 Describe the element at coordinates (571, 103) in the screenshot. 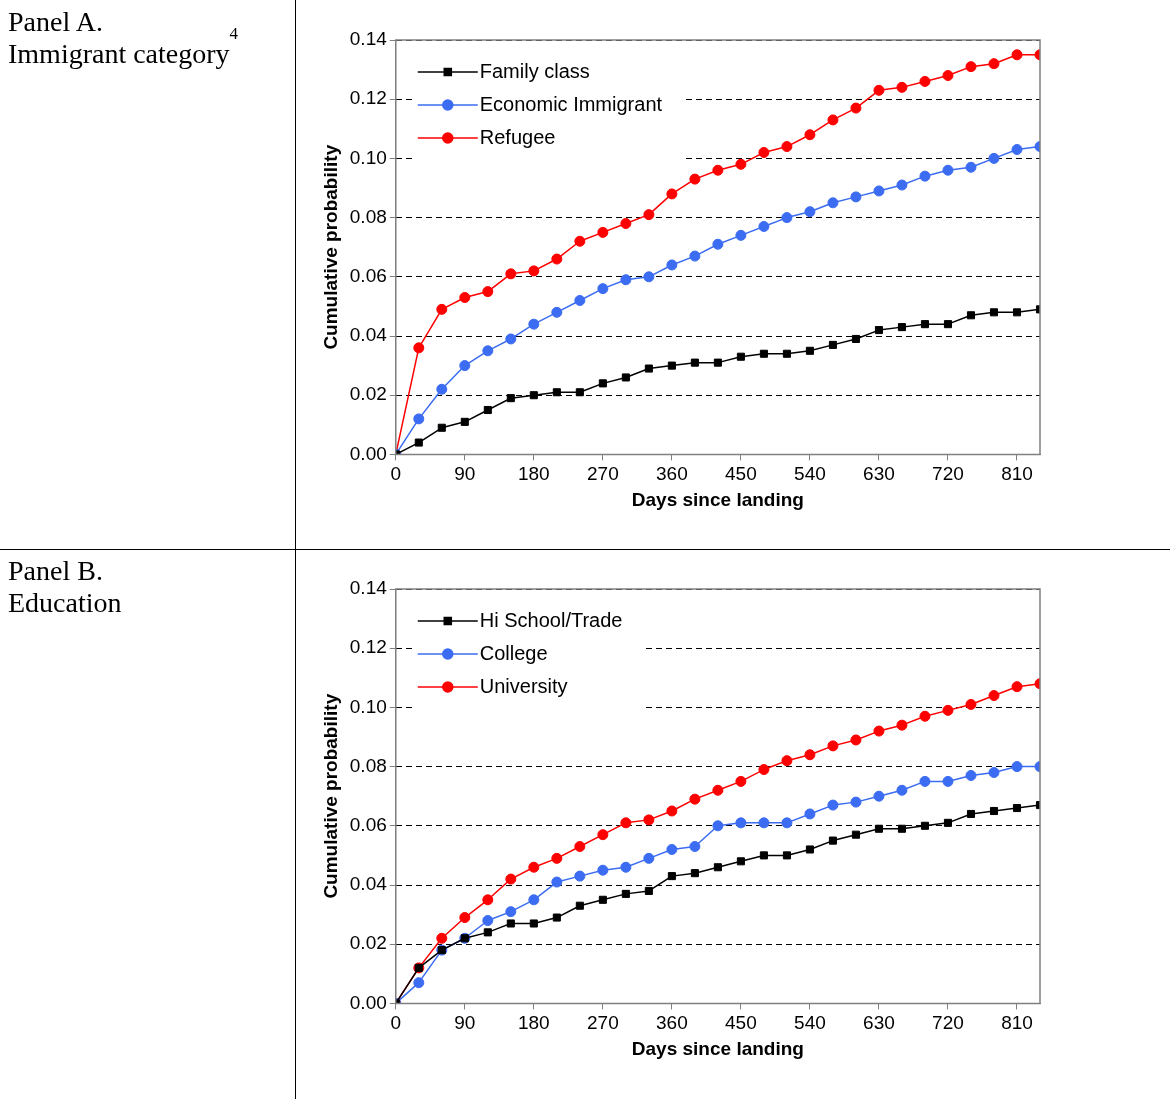

I see `legend-label: Economic Immigrant` at that location.